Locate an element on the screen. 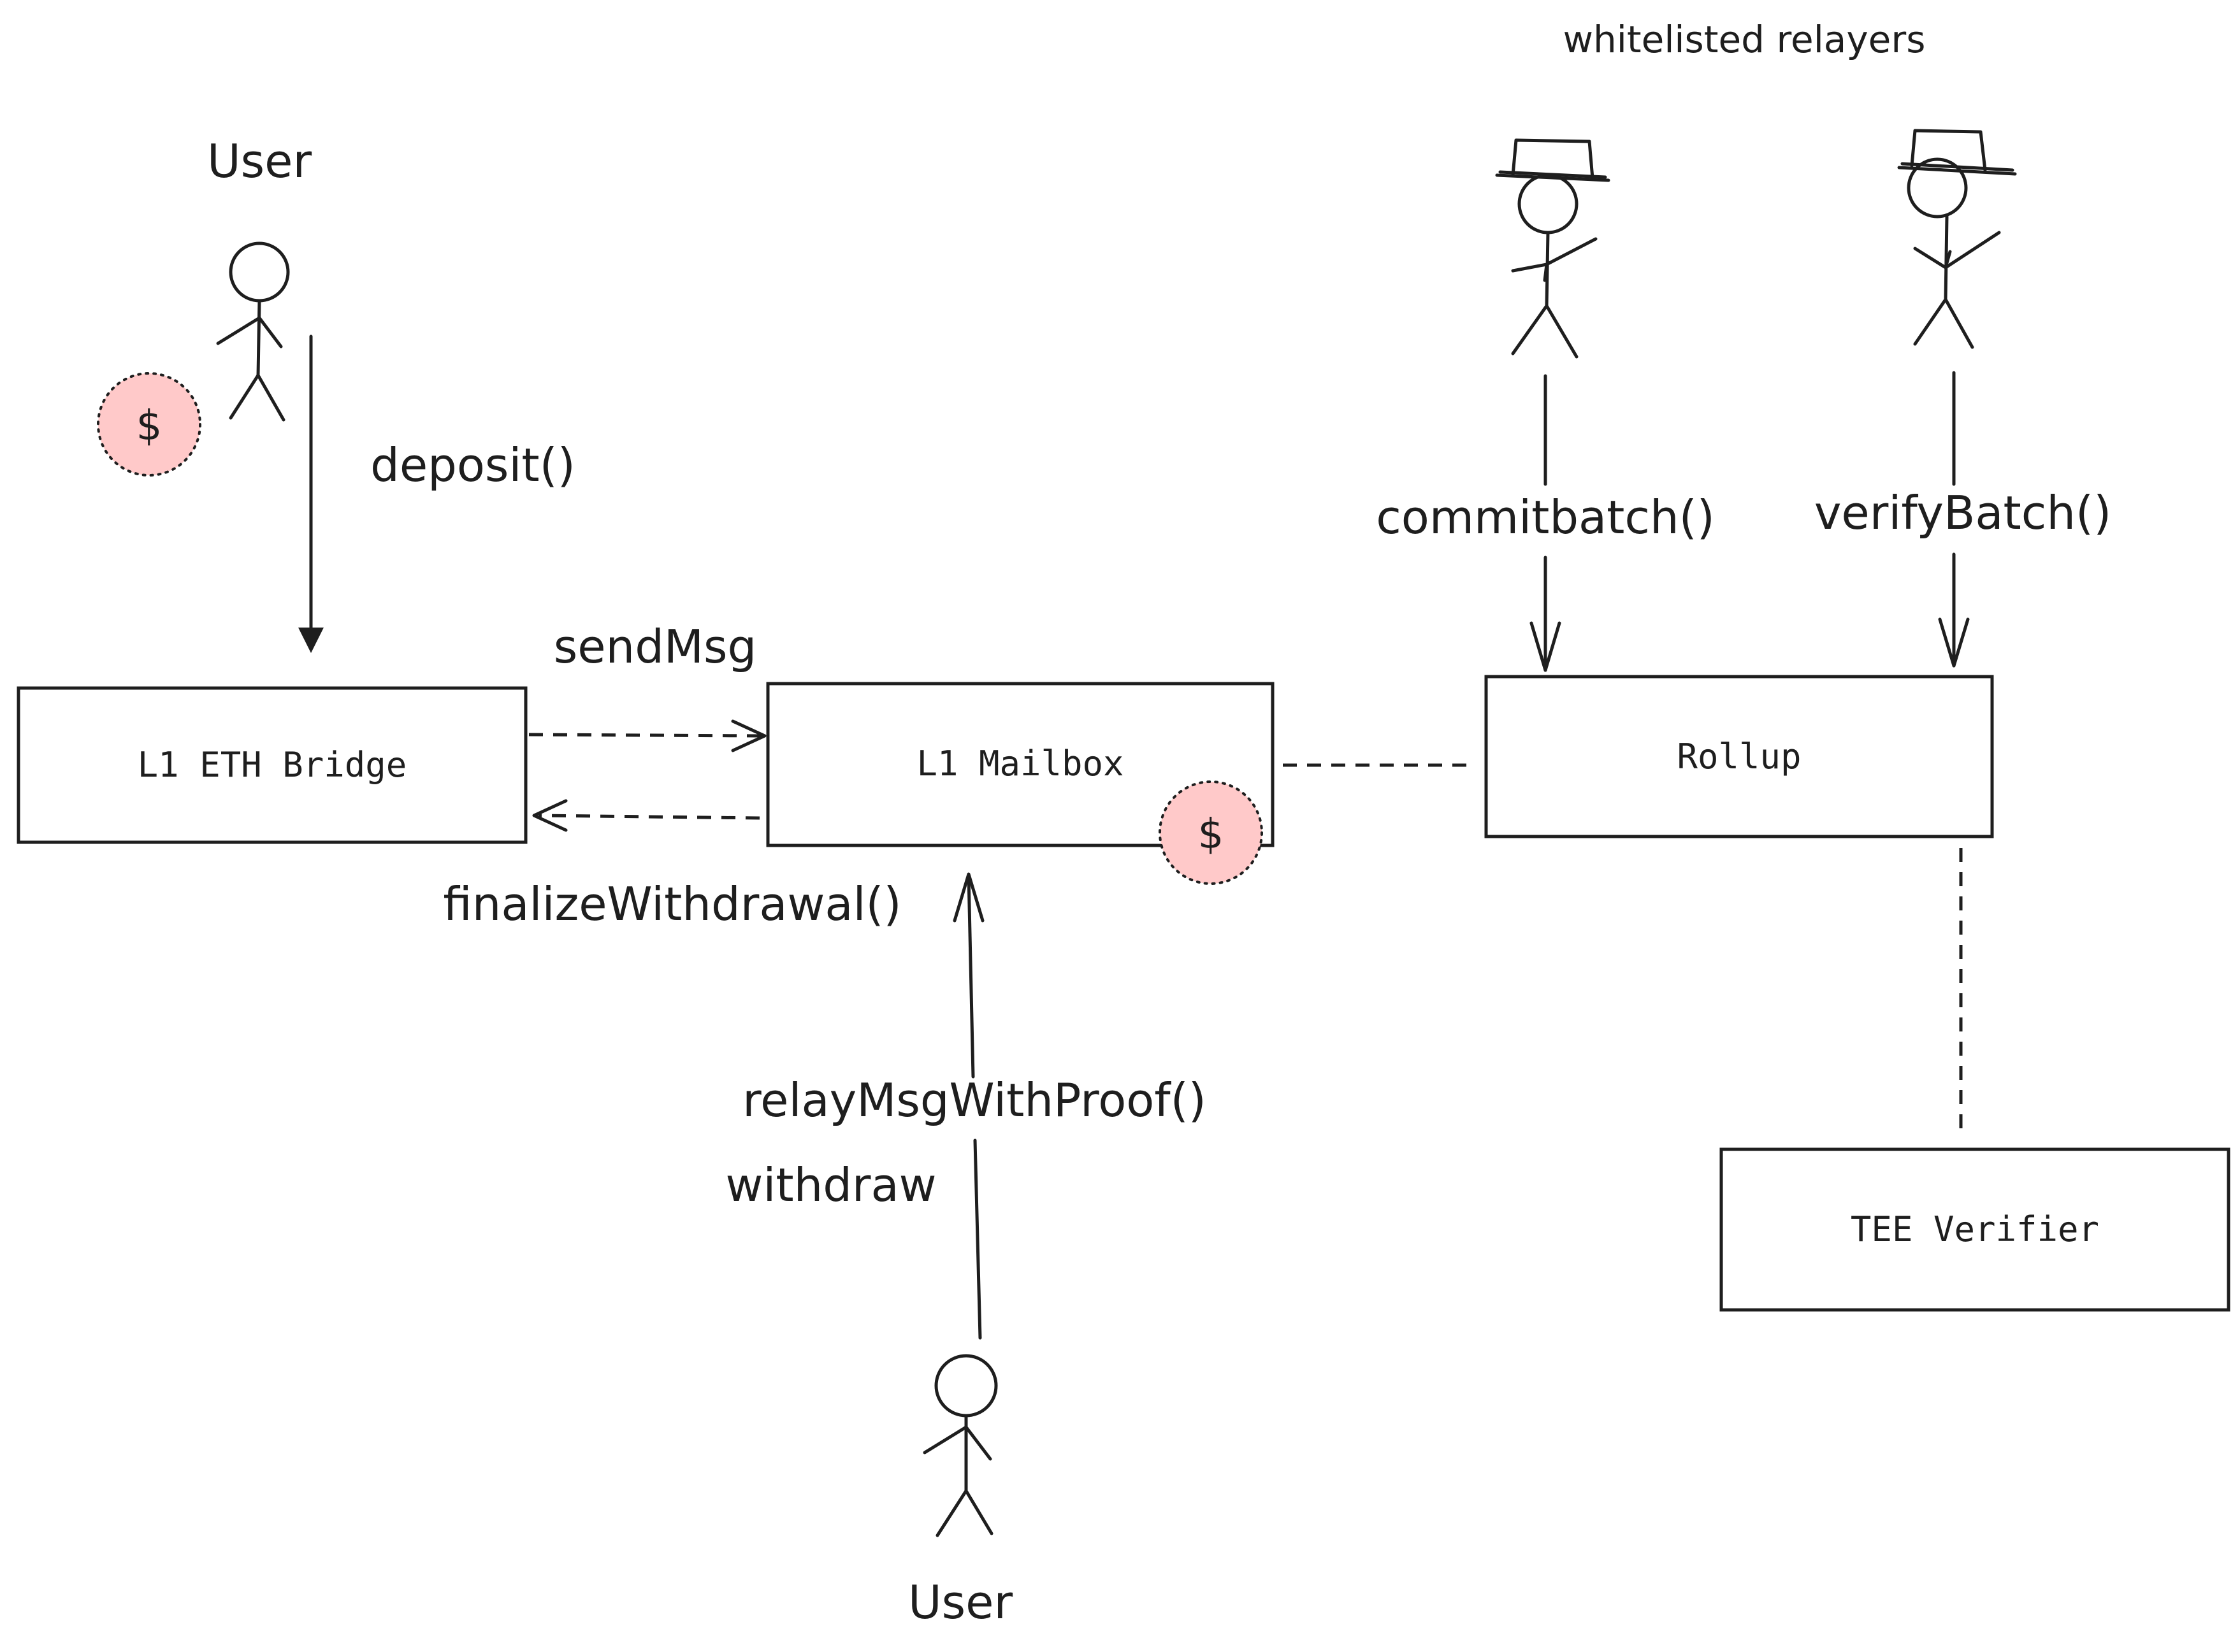 Image resolution: width=2240 pixels, height=1652 pixels. finalize-withdrawal-arrow is located at coordinates (646, 815).